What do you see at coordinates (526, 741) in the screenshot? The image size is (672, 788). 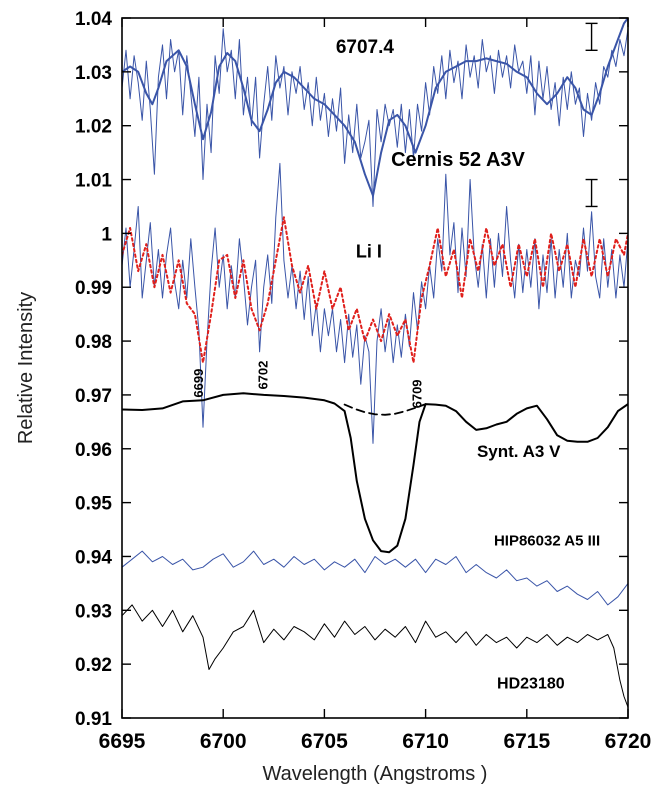 I see `x-tick-label: 6715` at bounding box center [526, 741].